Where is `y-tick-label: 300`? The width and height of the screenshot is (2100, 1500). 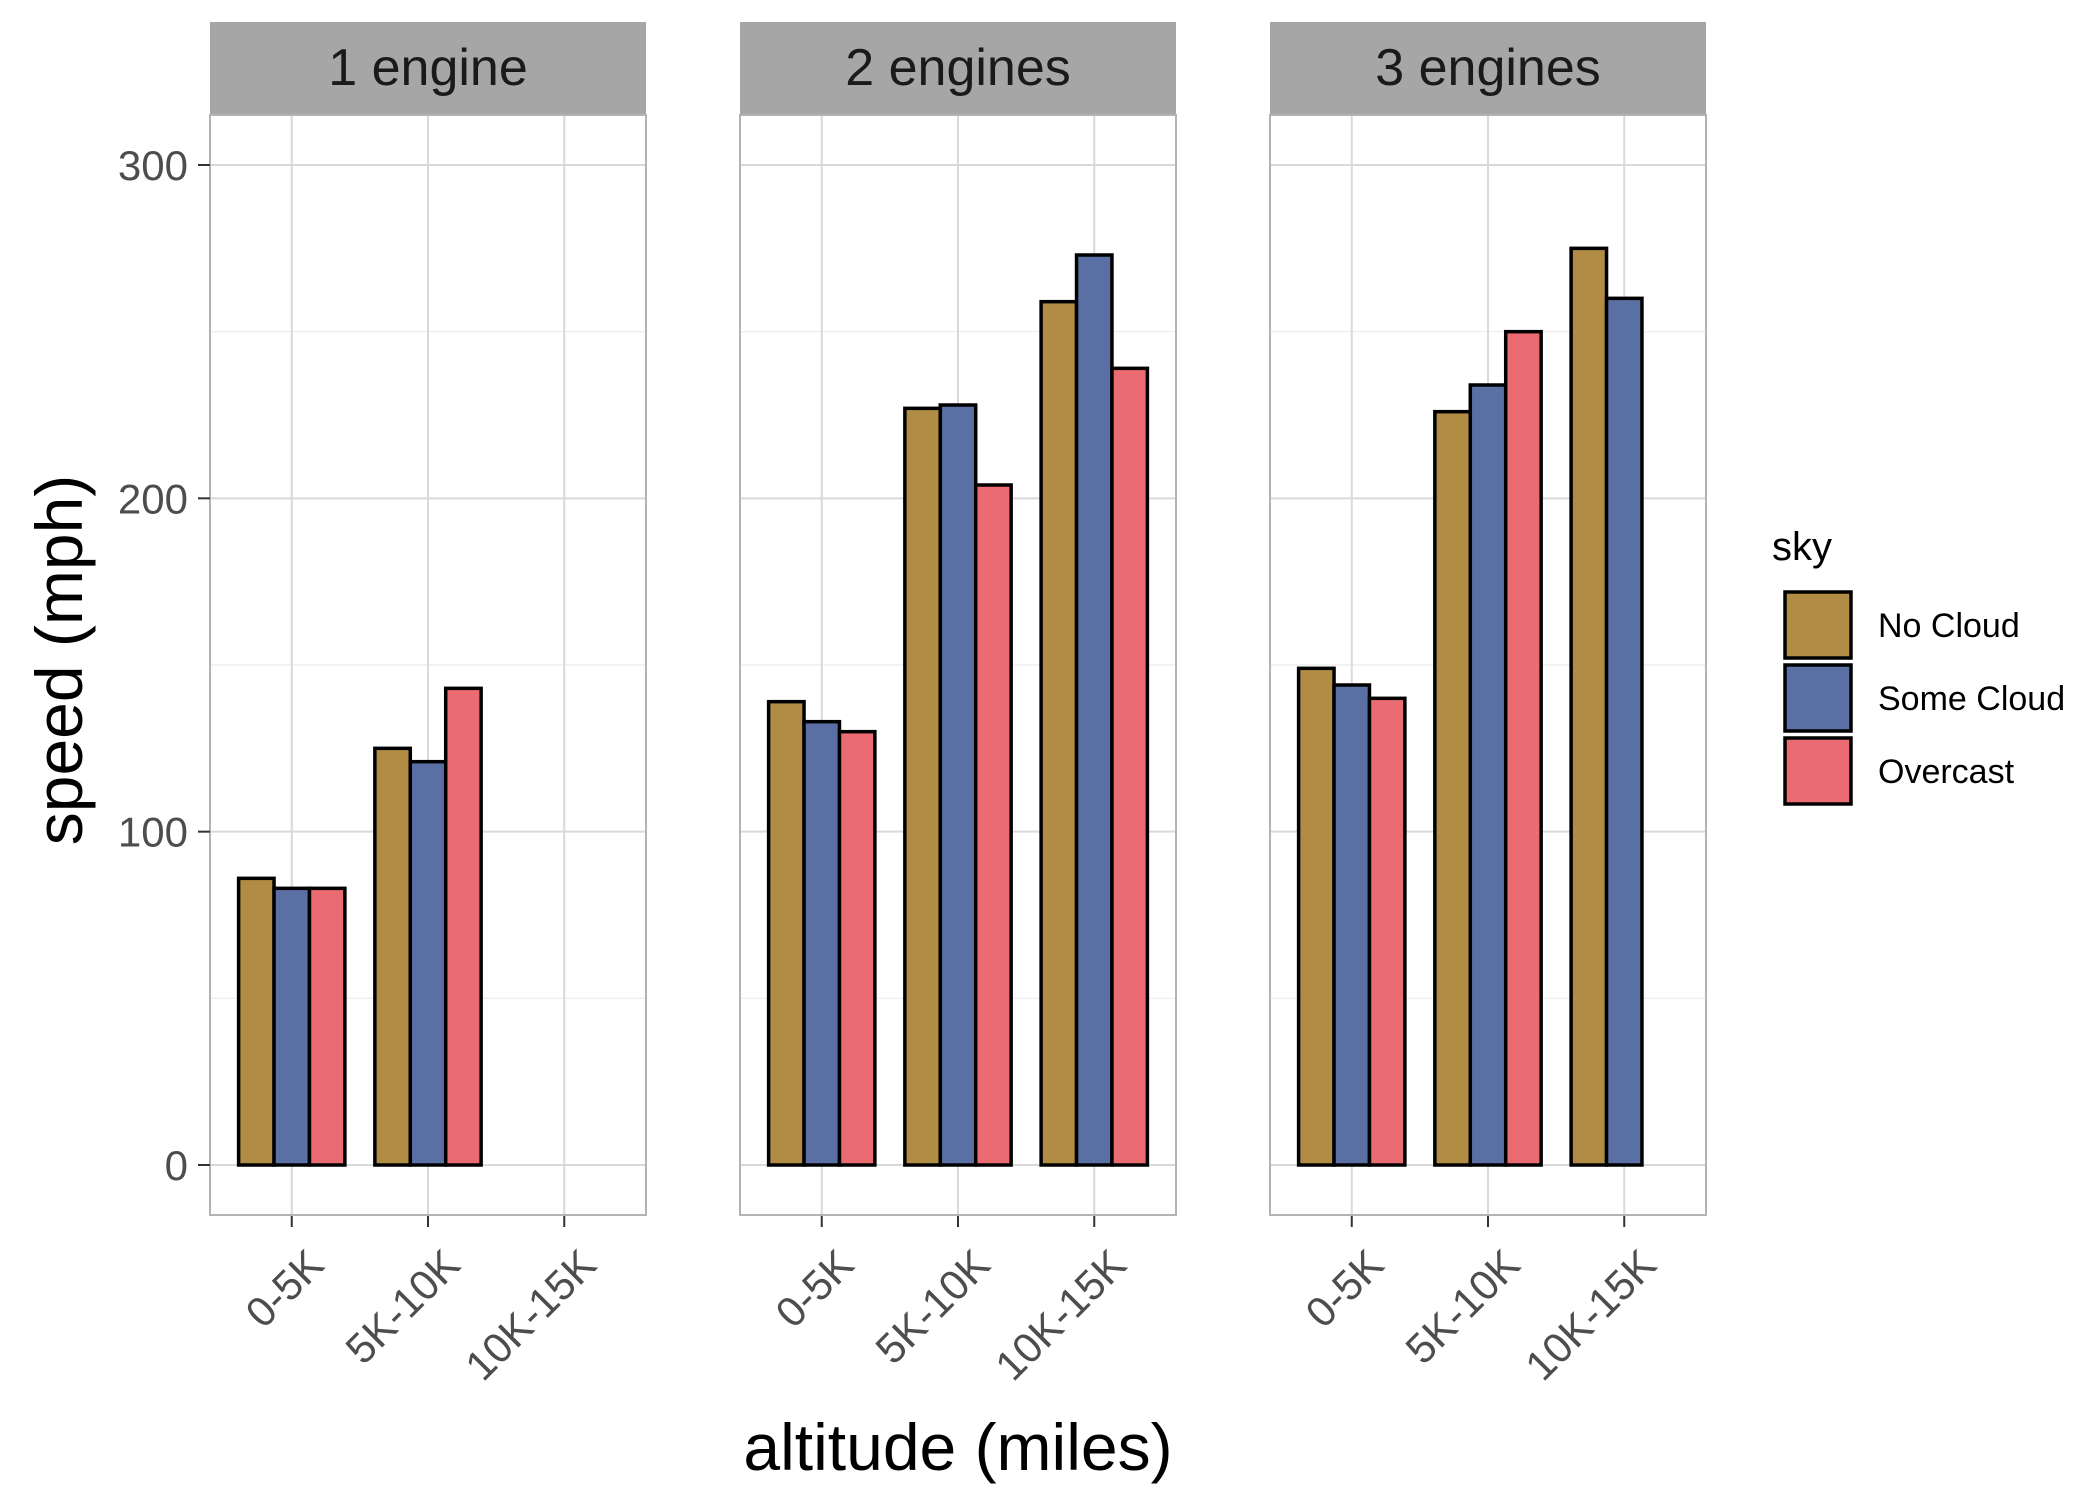 y-tick-label: 300 is located at coordinates (153, 165).